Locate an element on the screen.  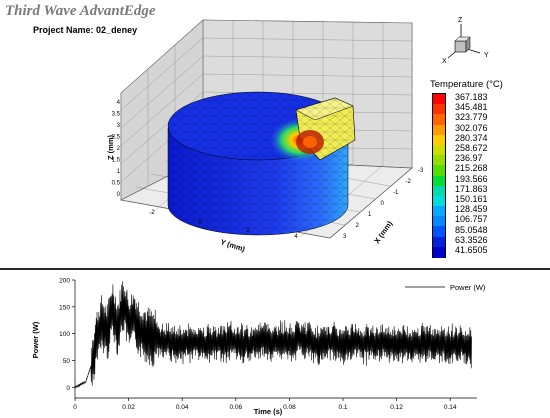
temperature-legend-value: 280.374 is located at coordinates (471, 137).